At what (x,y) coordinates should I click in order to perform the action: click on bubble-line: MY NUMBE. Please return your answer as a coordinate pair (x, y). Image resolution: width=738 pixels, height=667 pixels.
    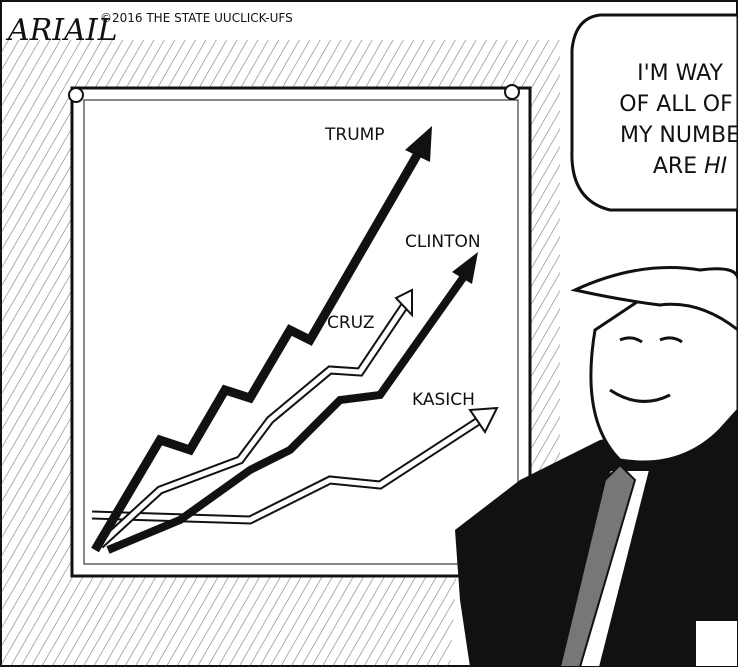
    Looking at the image, I should click on (679, 135).